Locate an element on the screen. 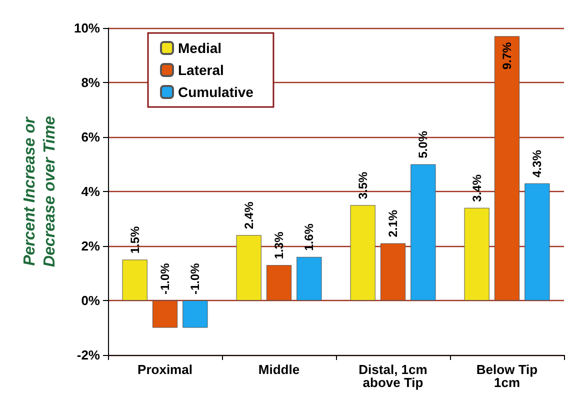 This screenshot has height=408, width=587. data-label: 4.3% is located at coordinates (537, 164).